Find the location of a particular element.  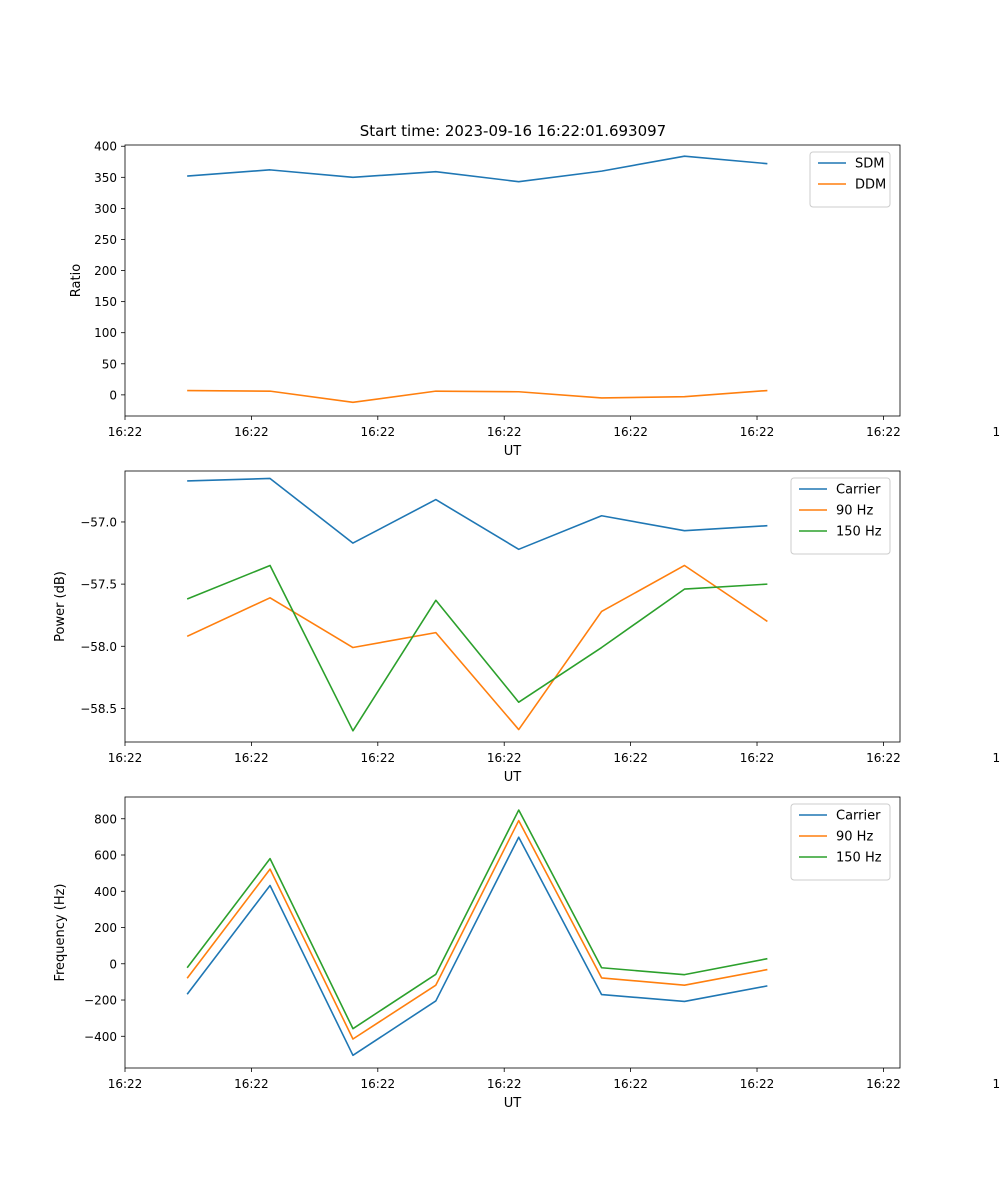

y-tick-label: 100 is located at coordinates (105, 333).